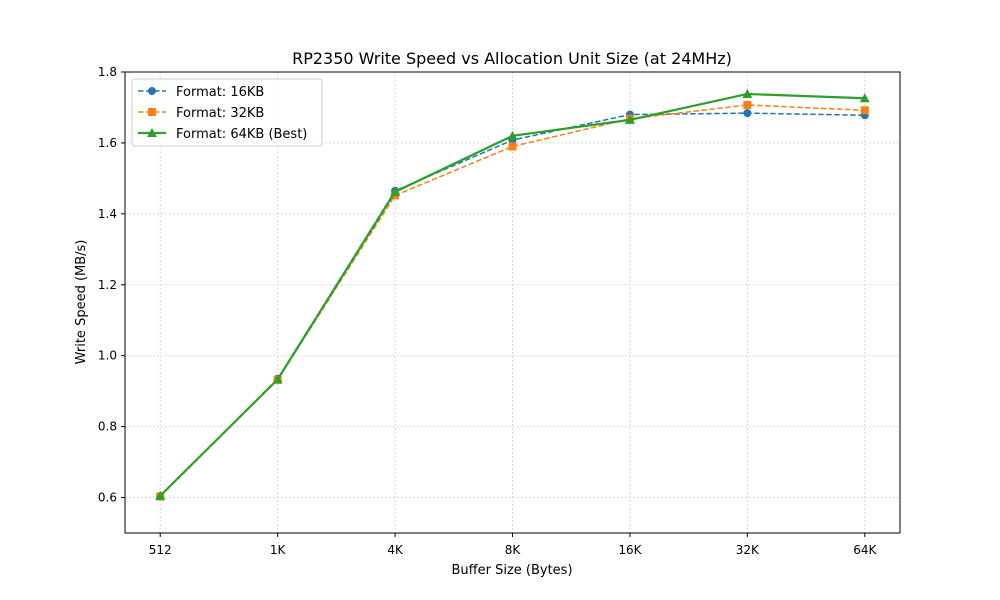 The image size is (1000, 600). I want to click on x-axis-label: Buffer Size (Bytes), so click(511, 570).